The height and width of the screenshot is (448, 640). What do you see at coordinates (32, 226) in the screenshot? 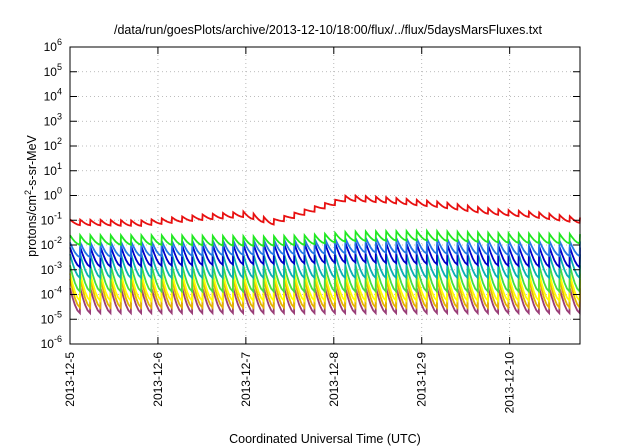
I see `y-axis-label-pre: protons/cm` at bounding box center [32, 226].